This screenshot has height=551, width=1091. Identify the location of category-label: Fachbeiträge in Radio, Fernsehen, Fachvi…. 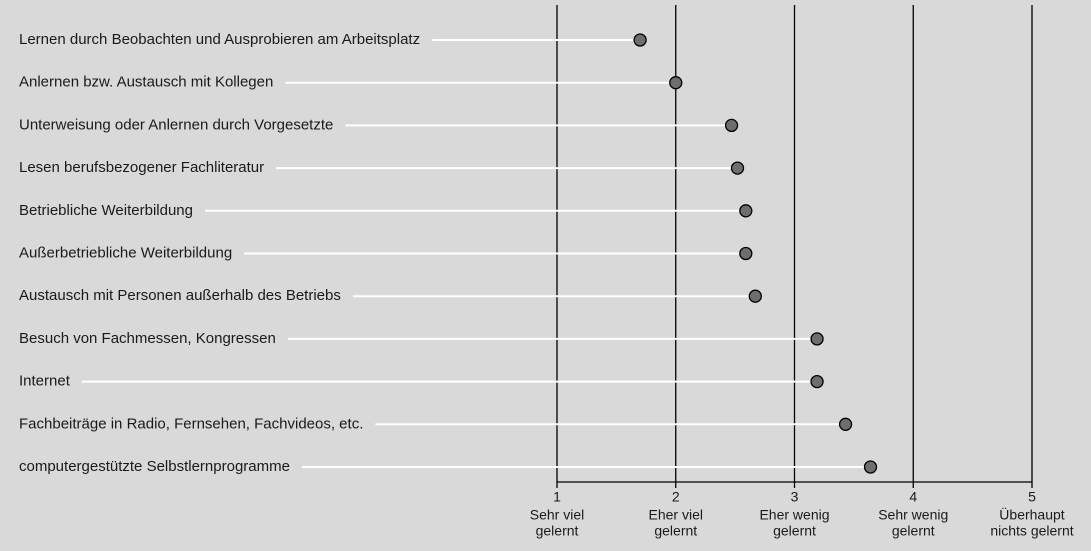
(191, 423).